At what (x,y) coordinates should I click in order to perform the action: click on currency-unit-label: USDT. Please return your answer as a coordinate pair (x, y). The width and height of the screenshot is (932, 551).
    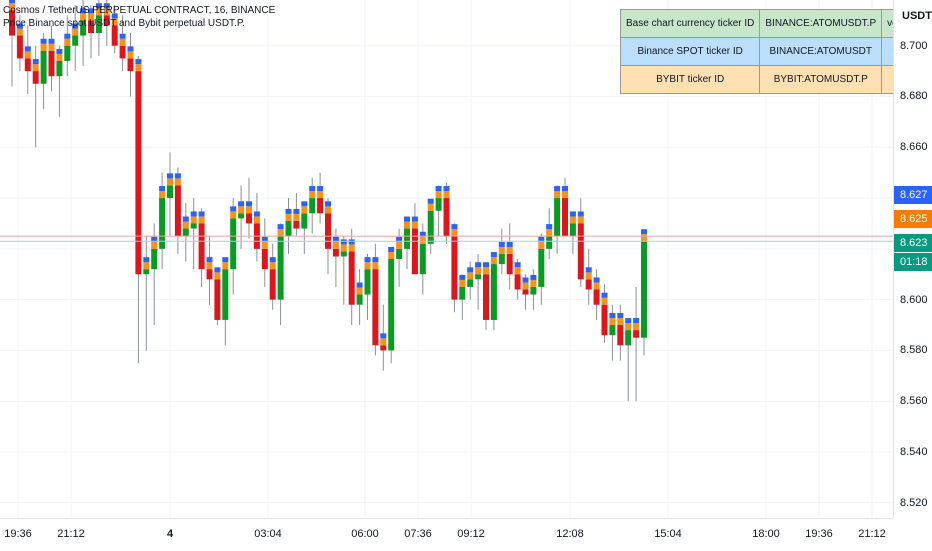
    Looking at the image, I should click on (917, 16).